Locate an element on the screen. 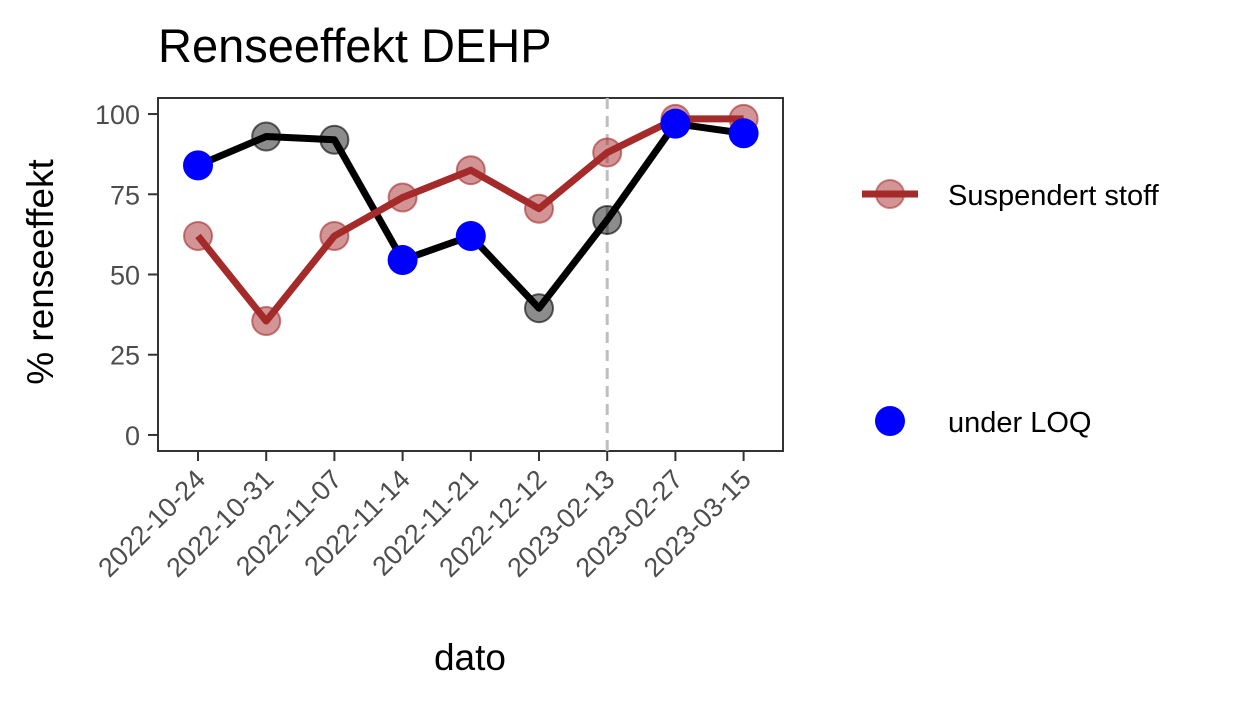 This screenshot has width=1260, height=704. y-tick-label: 0 is located at coordinates (132, 436).